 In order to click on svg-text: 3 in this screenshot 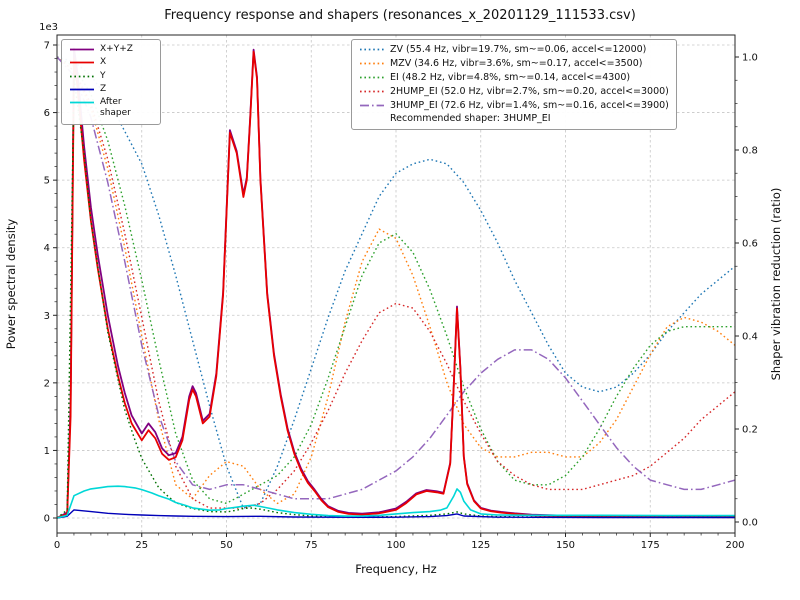, I will do `click(47, 316)`.